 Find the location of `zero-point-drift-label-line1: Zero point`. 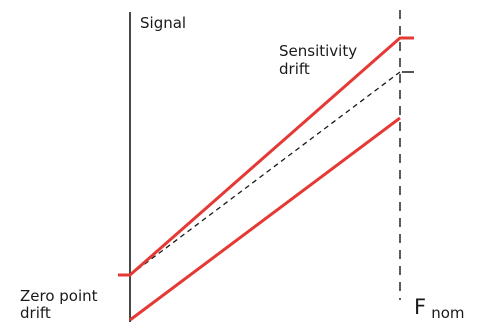

zero-point-drift-label-line1: Zero point is located at coordinates (59, 296).